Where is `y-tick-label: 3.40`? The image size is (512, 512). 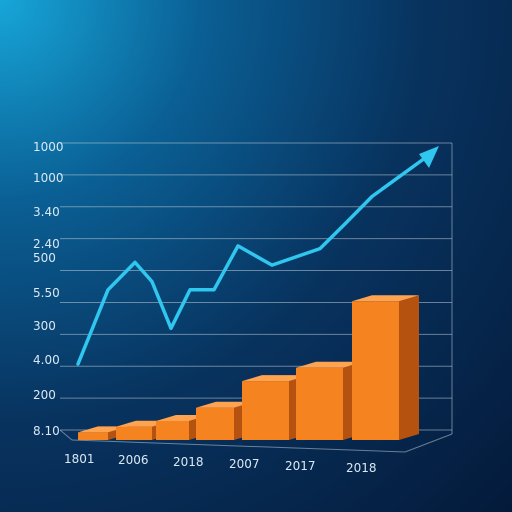
y-tick-label: 3.40 is located at coordinates (46, 212).